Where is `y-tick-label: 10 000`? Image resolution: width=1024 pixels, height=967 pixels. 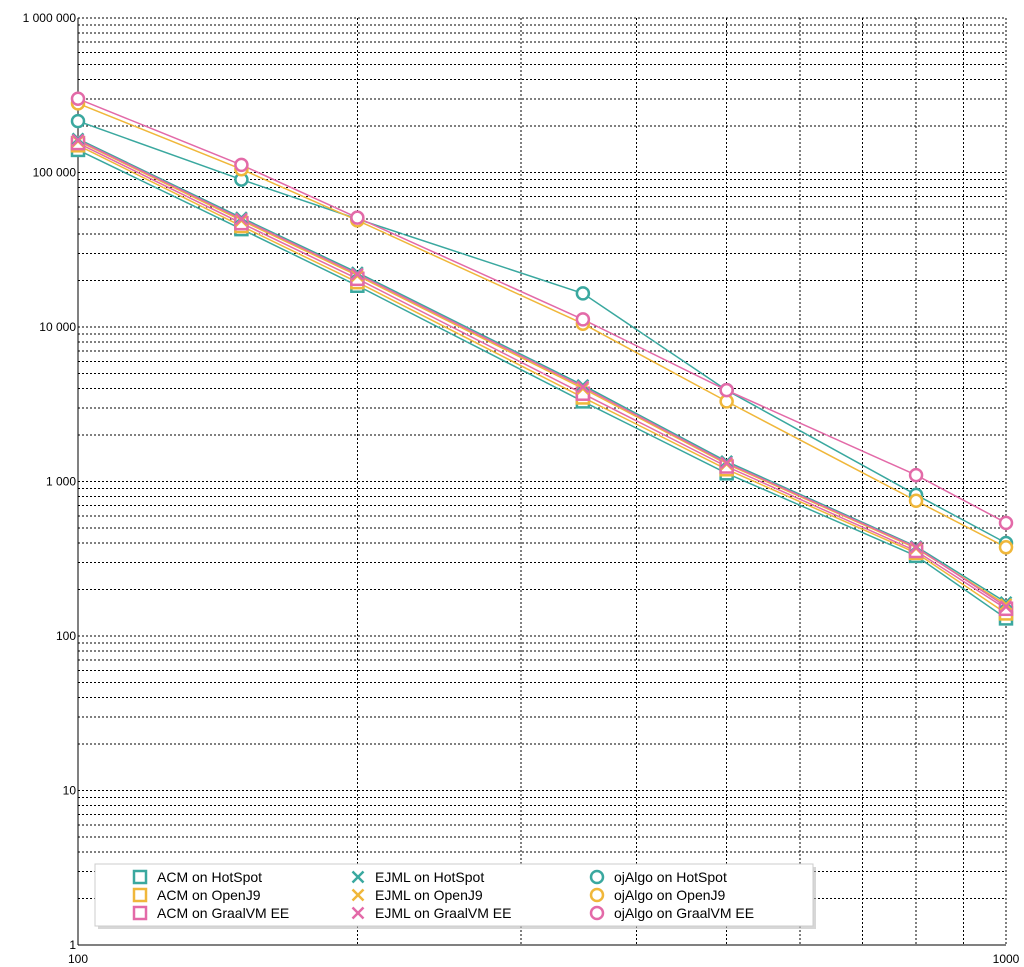
y-tick-label: 10 000 is located at coordinates (57, 327).